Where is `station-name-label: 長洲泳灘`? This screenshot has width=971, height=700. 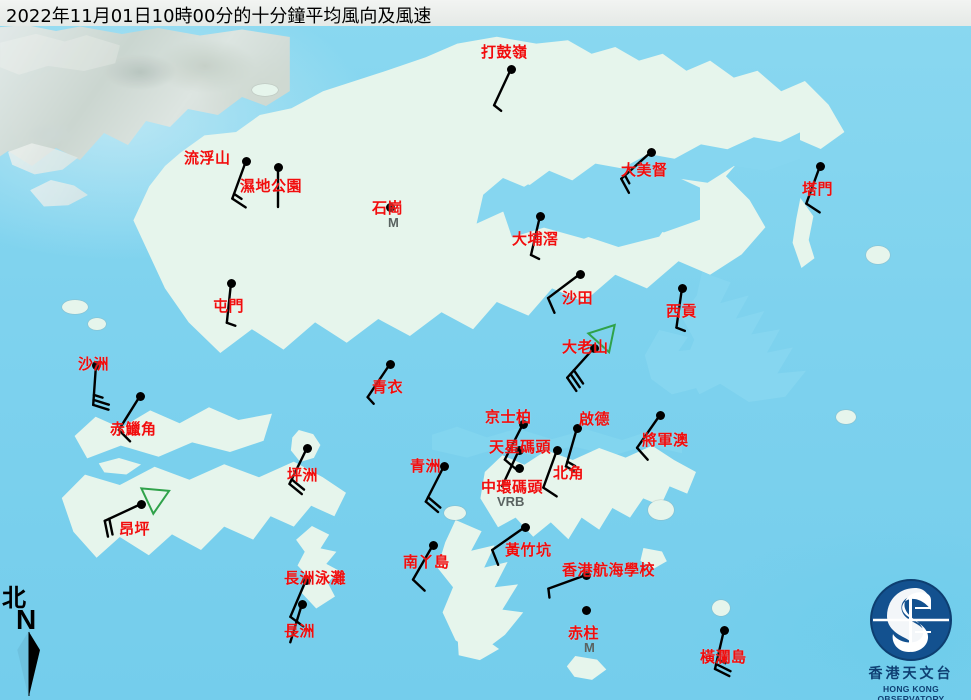 station-name-label: 長洲泳灘 is located at coordinates (315, 578).